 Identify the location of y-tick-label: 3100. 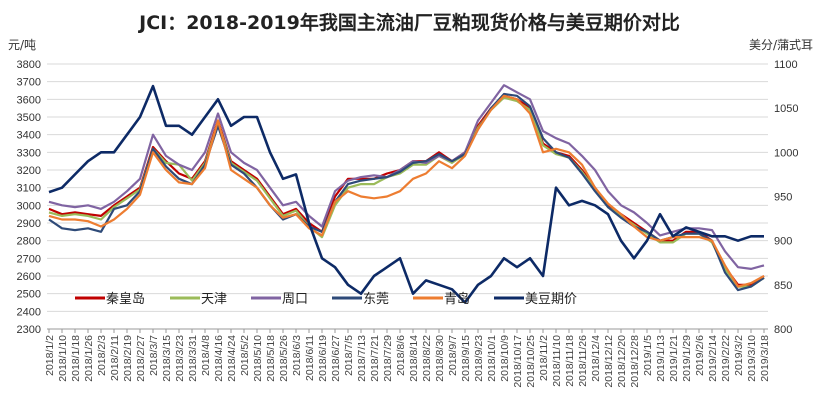
(29, 189).